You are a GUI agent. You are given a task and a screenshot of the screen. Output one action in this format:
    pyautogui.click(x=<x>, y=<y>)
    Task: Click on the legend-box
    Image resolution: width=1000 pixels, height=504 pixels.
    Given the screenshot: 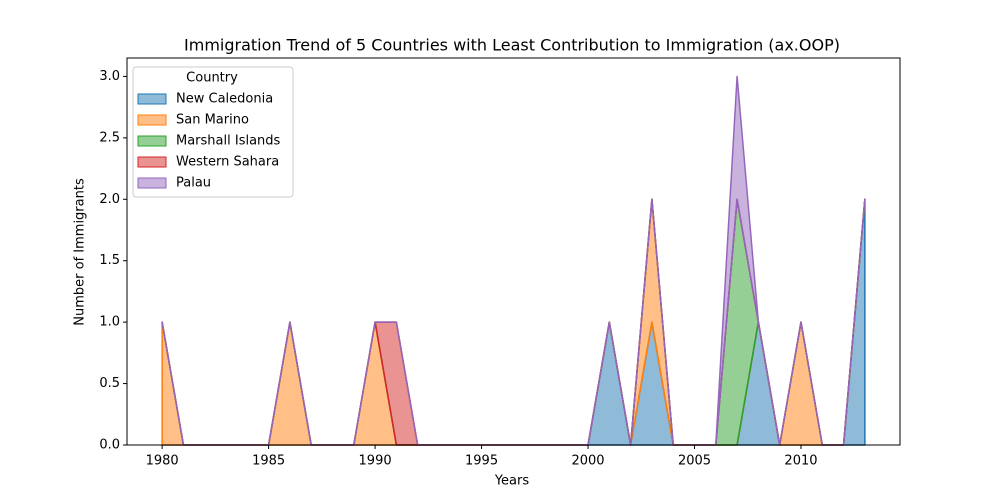 What is the action you would take?
    pyautogui.click(x=213, y=132)
    